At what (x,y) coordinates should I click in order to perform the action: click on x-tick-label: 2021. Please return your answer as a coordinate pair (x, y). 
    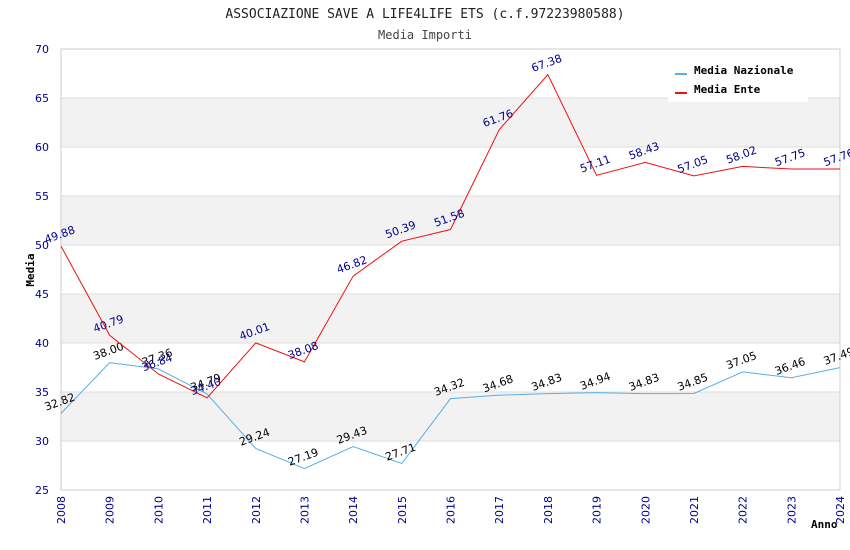
    Looking at the image, I should click on (694, 510).